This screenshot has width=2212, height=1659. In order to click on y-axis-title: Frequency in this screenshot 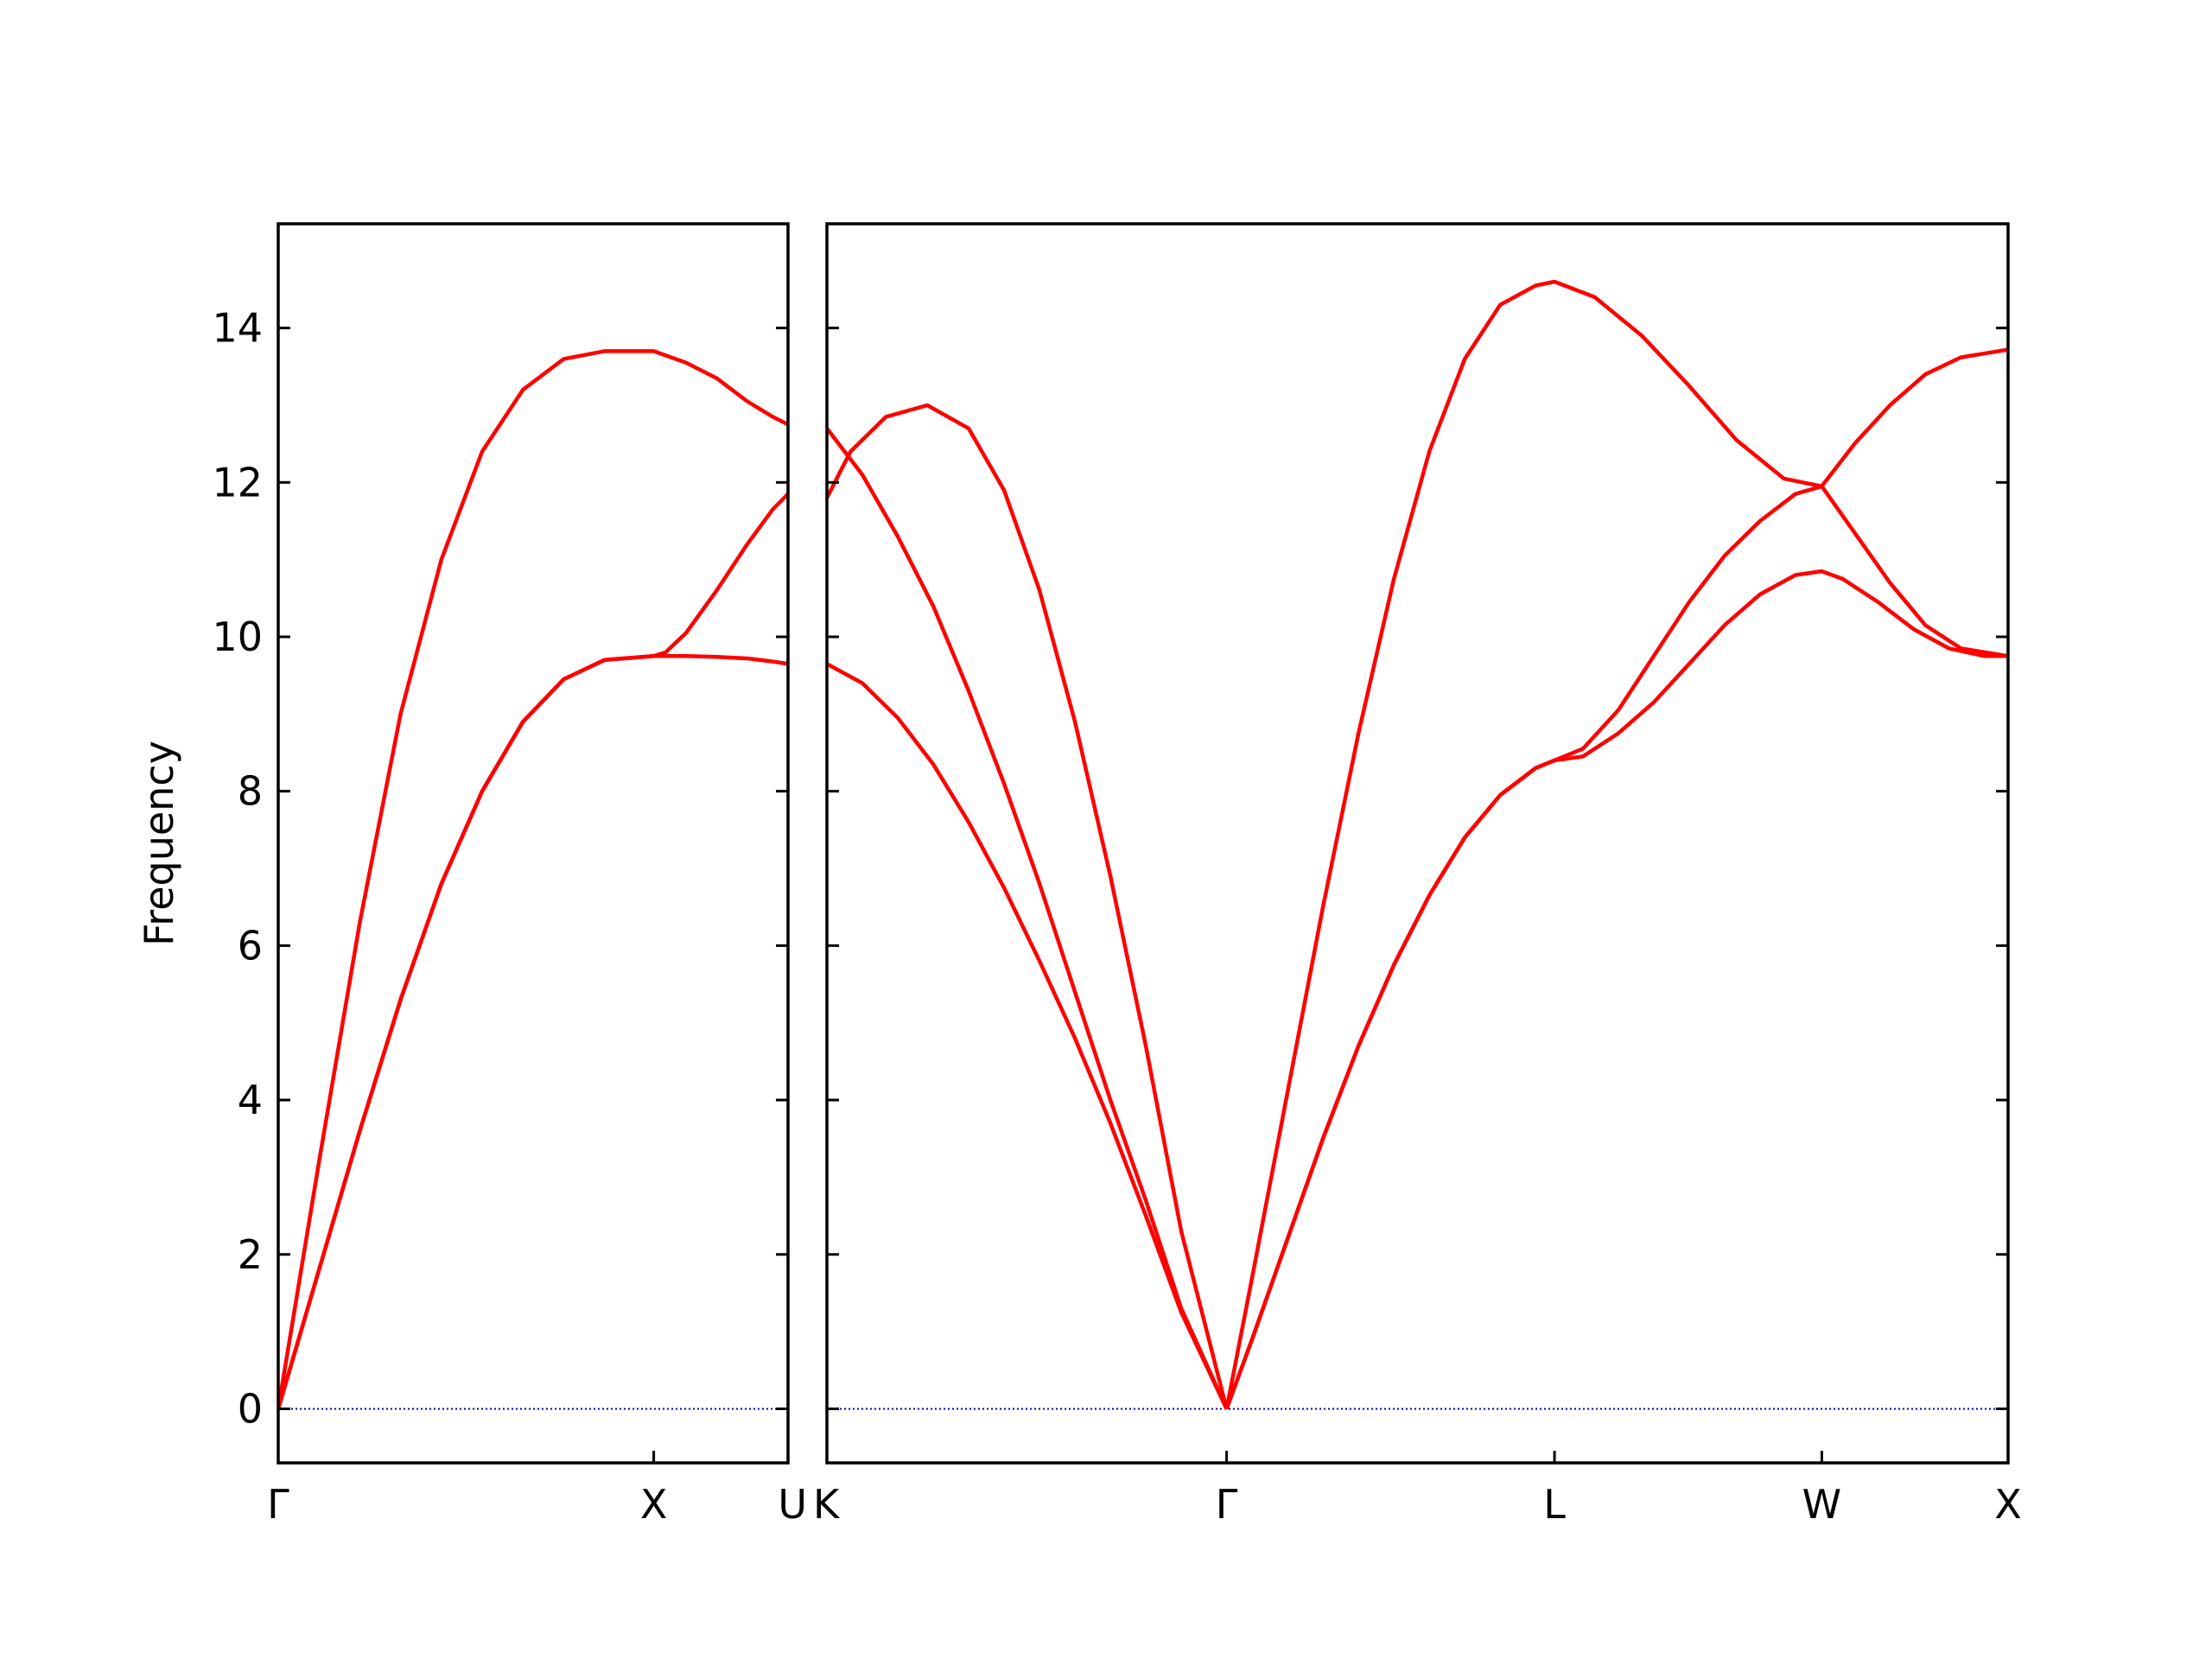, I will do `click(159, 843)`.